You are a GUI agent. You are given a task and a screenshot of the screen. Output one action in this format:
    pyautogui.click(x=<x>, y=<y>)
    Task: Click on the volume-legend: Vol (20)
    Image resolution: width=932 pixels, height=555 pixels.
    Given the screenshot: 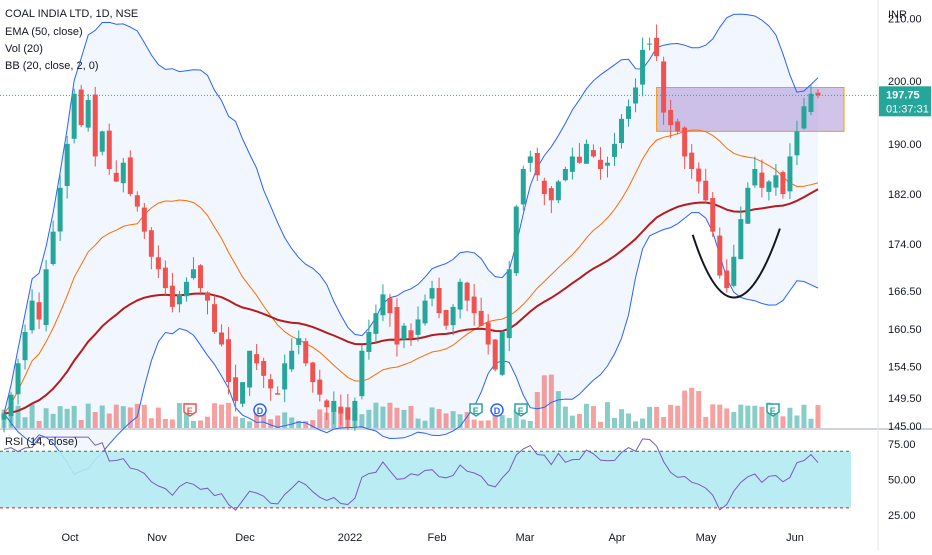 What is the action you would take?
    pyautogui.click(x=24, y=49)
    